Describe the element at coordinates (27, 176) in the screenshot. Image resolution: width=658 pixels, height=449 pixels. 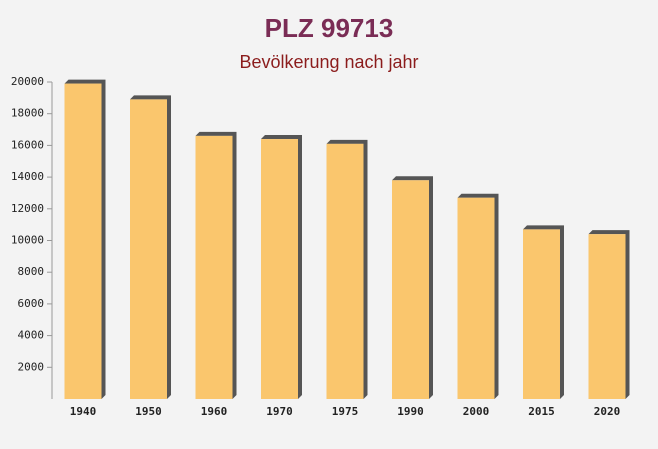
I see `y-tick-label: 14000` at that location.